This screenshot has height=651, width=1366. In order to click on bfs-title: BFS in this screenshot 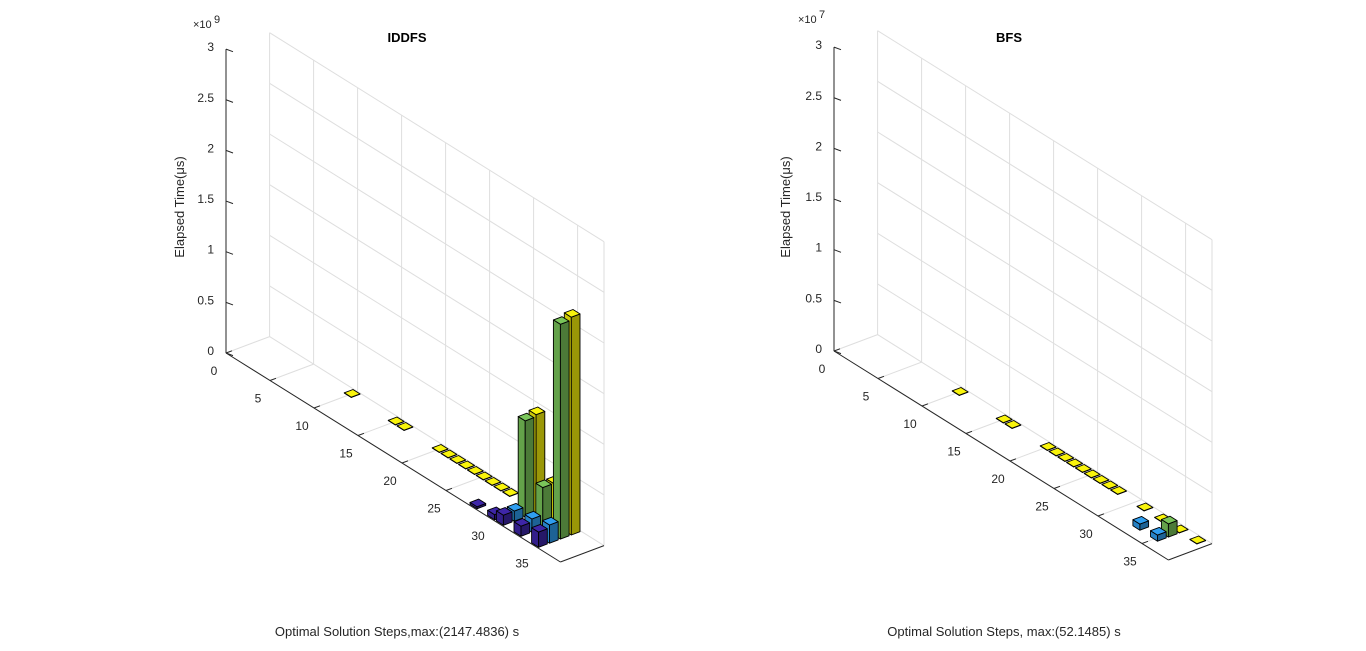, I will do `click(1009, 37)`.